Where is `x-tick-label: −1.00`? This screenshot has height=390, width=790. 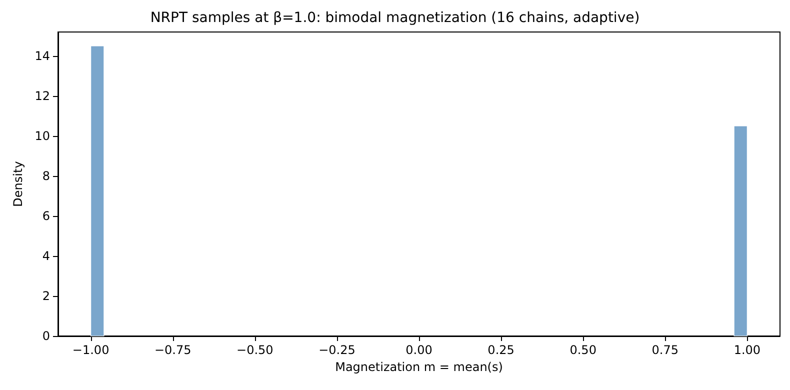 x-tick-label: −1.00 is located at coordinates (91, 350).